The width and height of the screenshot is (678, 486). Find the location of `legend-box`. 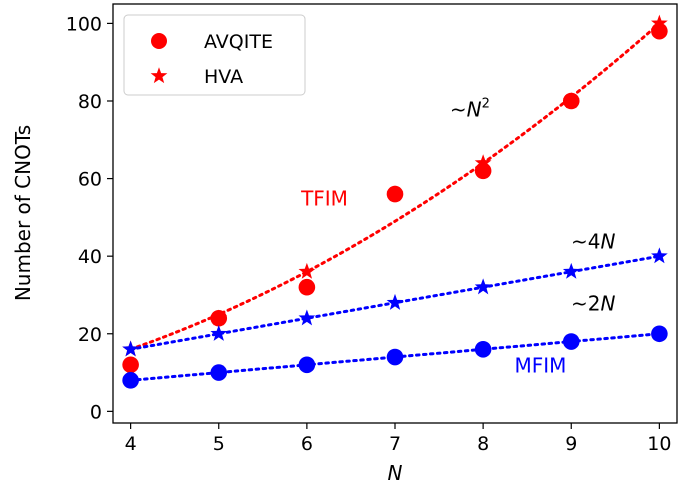

legend-box is located at coordinates (214, 55).